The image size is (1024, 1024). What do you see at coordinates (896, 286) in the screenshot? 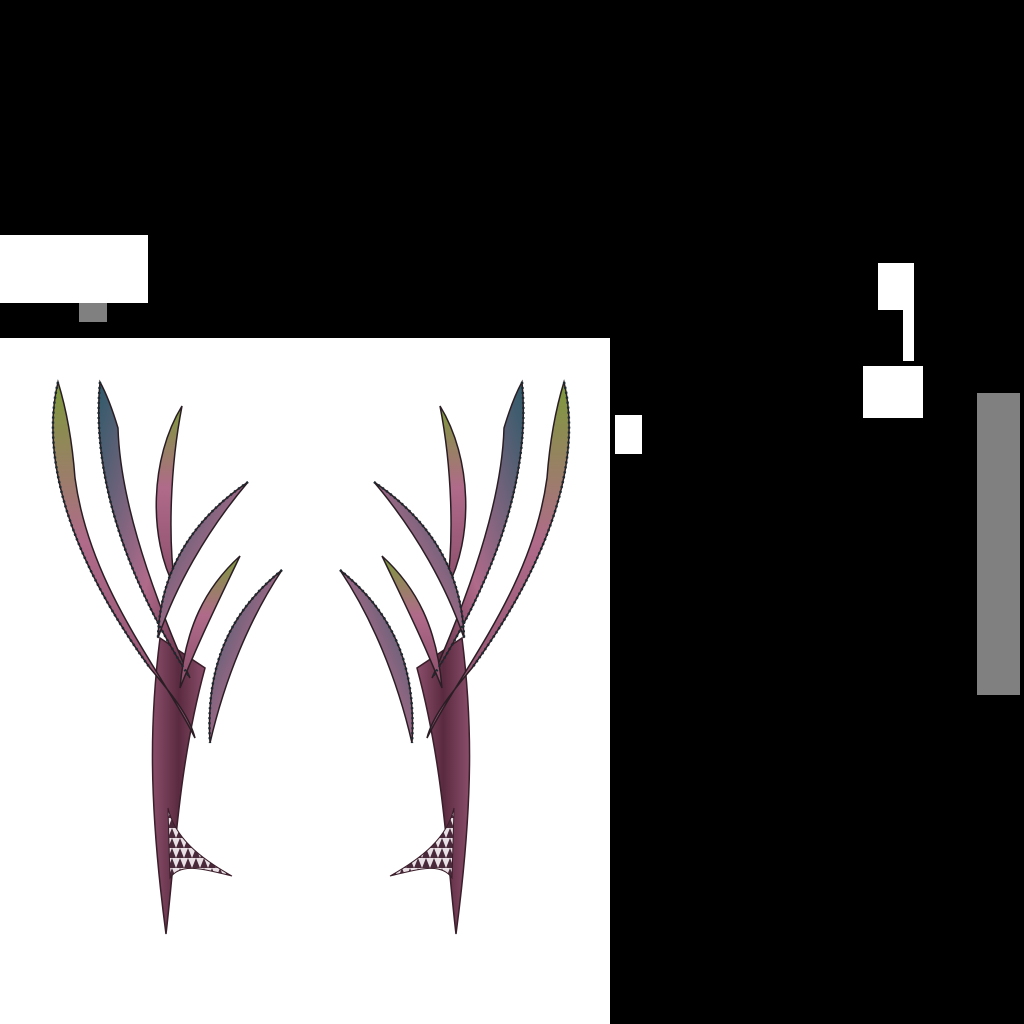
I see `right-white-block-top` at bounding box center [896, 286].